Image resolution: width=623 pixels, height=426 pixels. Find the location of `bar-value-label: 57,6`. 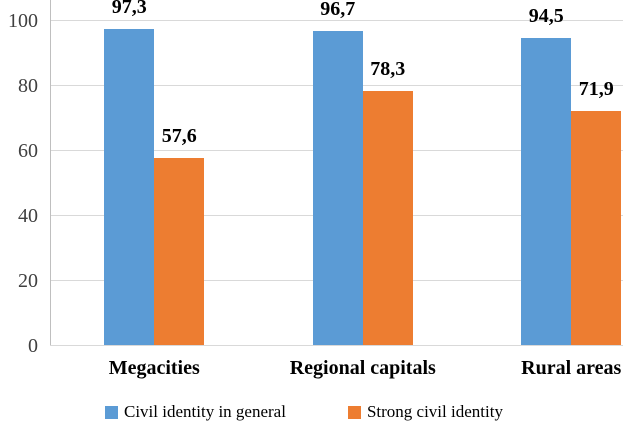

bar-value-label: 57,6 is located at coordinates (179, 135).